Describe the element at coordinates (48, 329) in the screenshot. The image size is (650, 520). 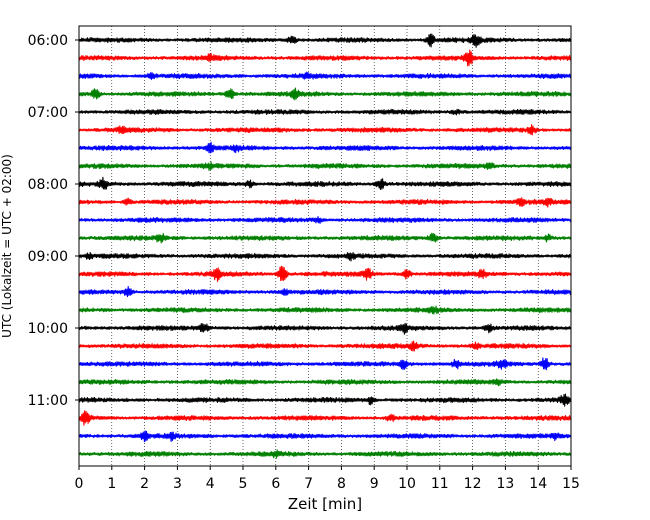
I see `y-tick-label: 10:00` at that location.